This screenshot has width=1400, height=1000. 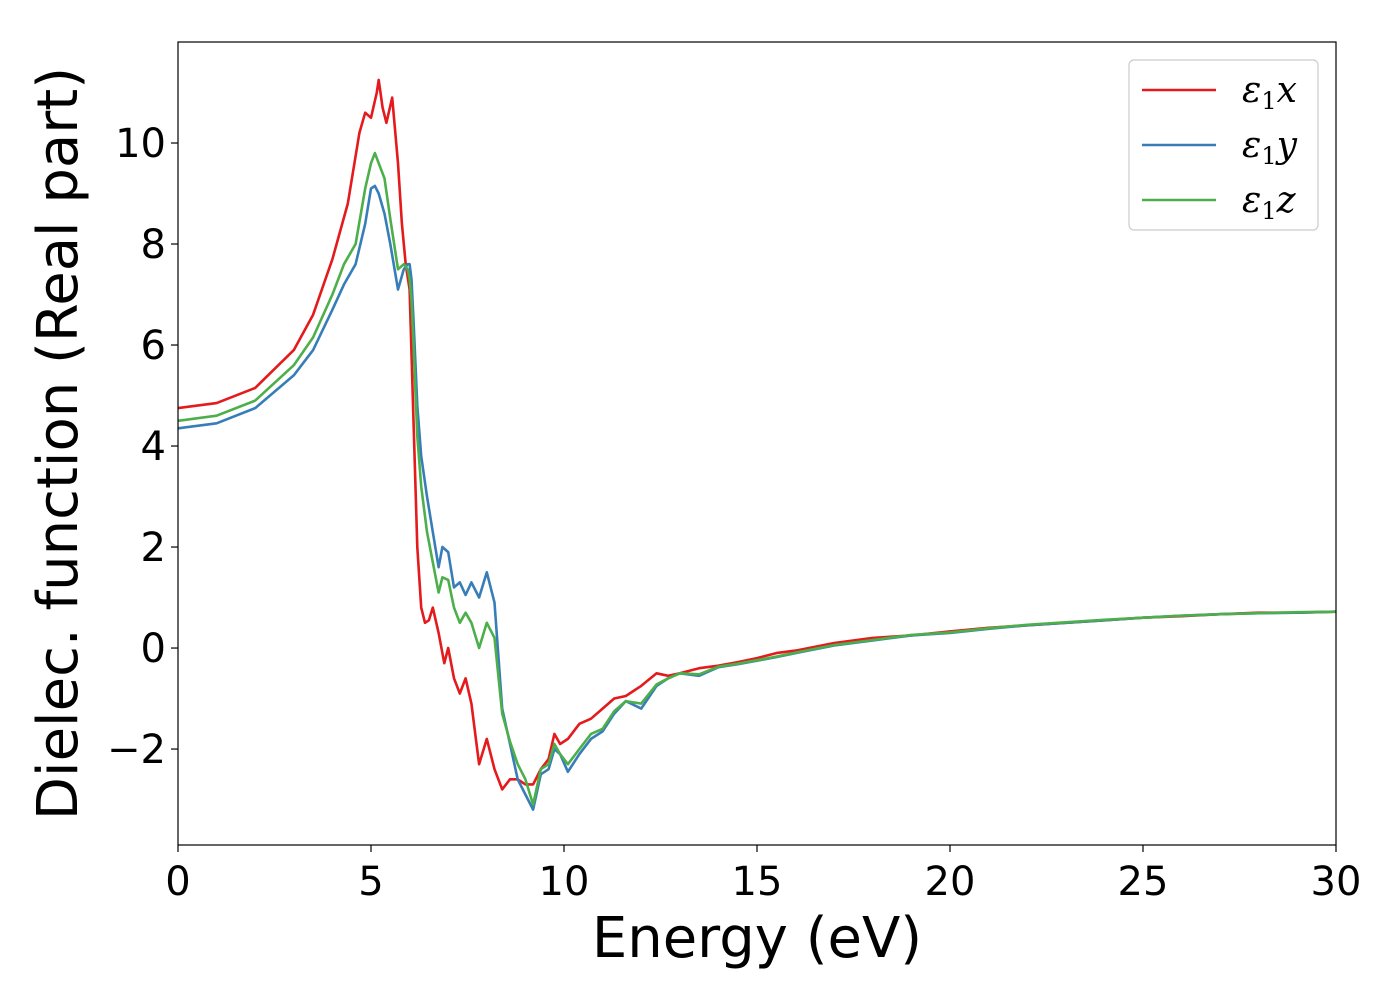 I want to click on y-axis-label: Dielec. function (Real part), so click(x=58, y=443).